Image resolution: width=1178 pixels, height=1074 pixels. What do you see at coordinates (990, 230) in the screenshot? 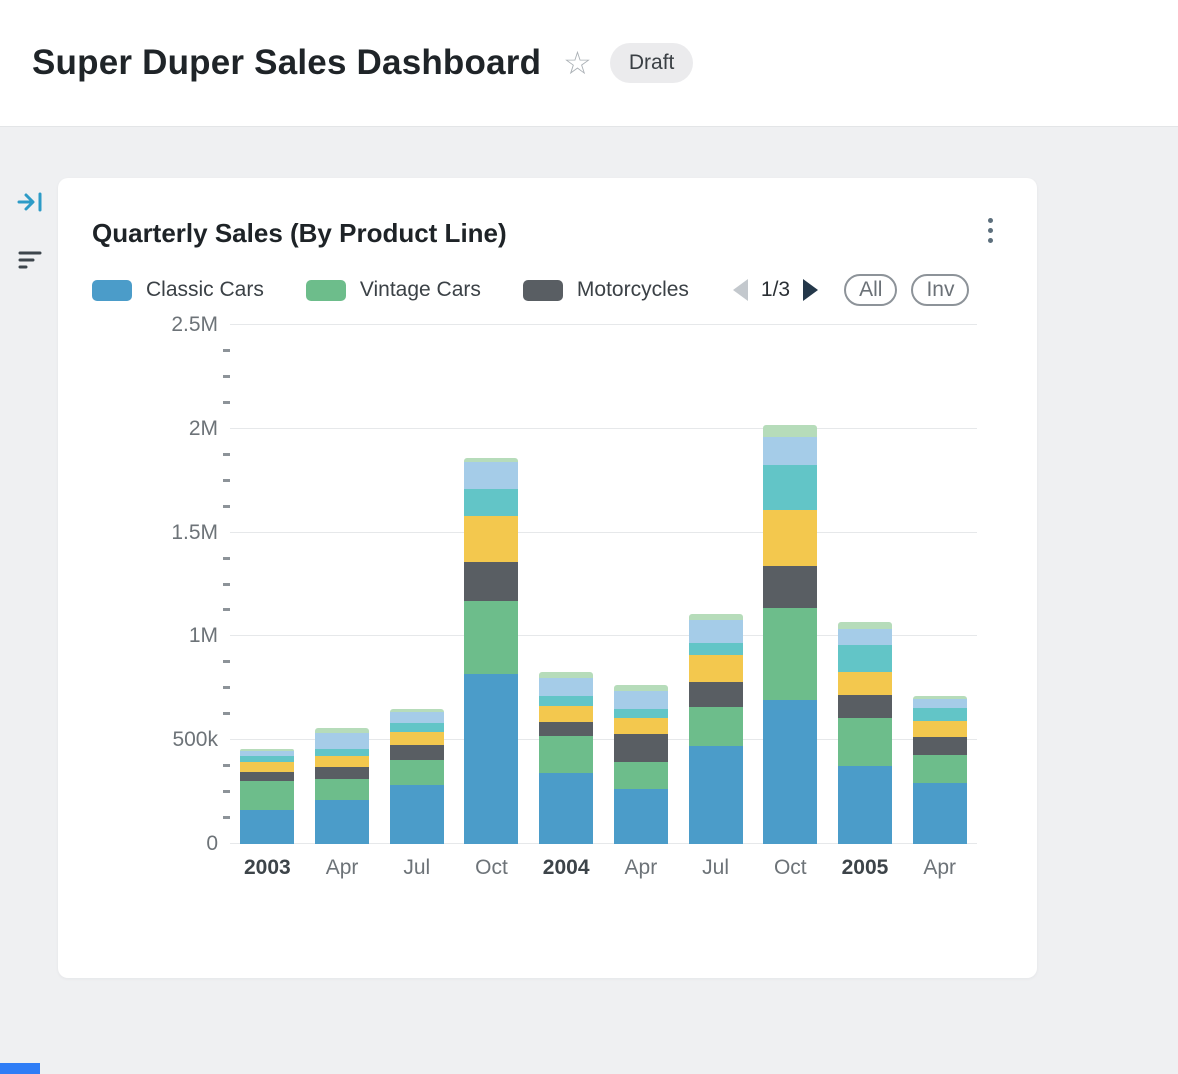
I see `kebab-menu-icon` at bounding box center [990, 230].